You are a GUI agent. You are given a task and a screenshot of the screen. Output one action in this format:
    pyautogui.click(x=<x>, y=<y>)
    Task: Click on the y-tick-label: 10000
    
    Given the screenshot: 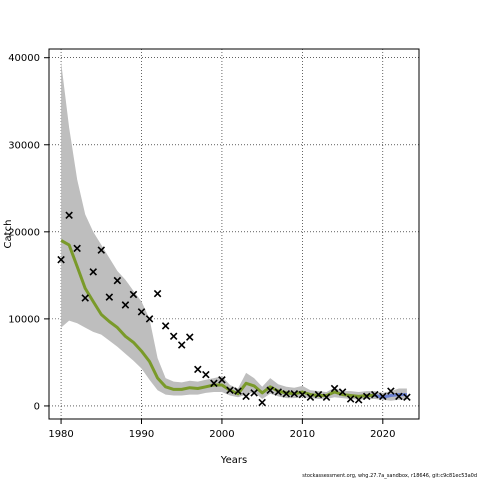 What is the action you would take?
    pyautogui.click(x=24, y=319)
    